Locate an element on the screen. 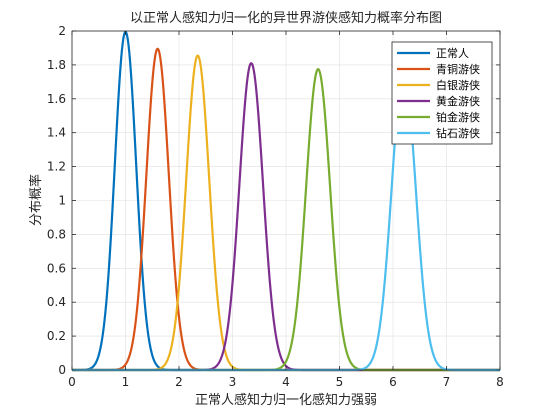 The width and height of the screenshot is (554, 415). legend-entry-label: 黄金游侠 is located at coordinates (458, 101).